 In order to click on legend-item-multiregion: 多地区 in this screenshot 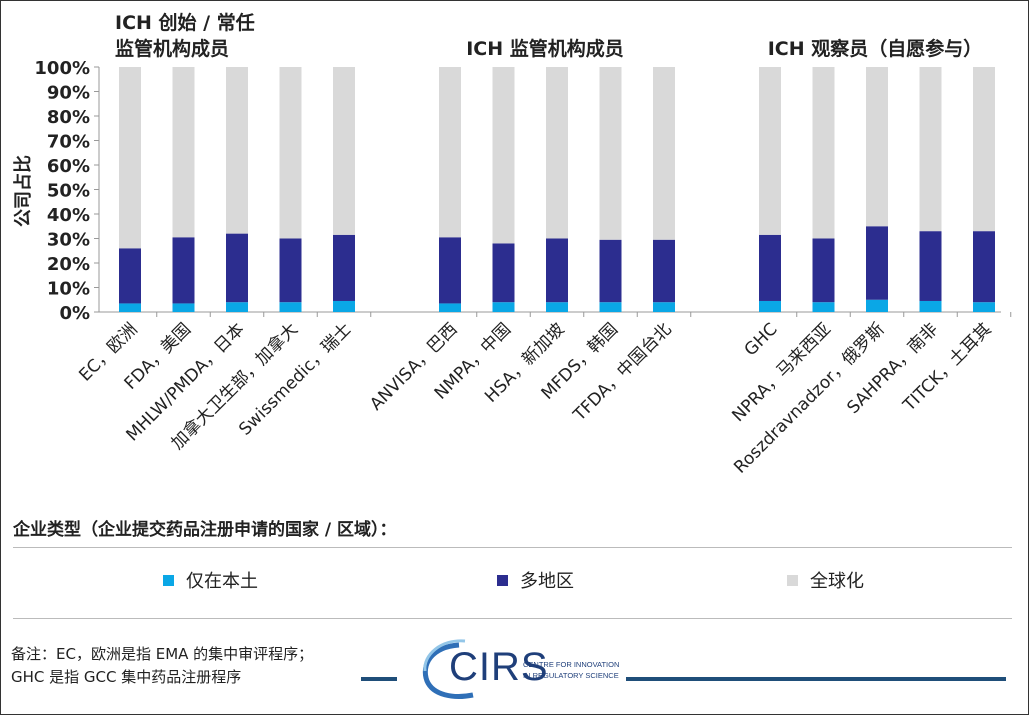, I will do `click(535, 580)`.